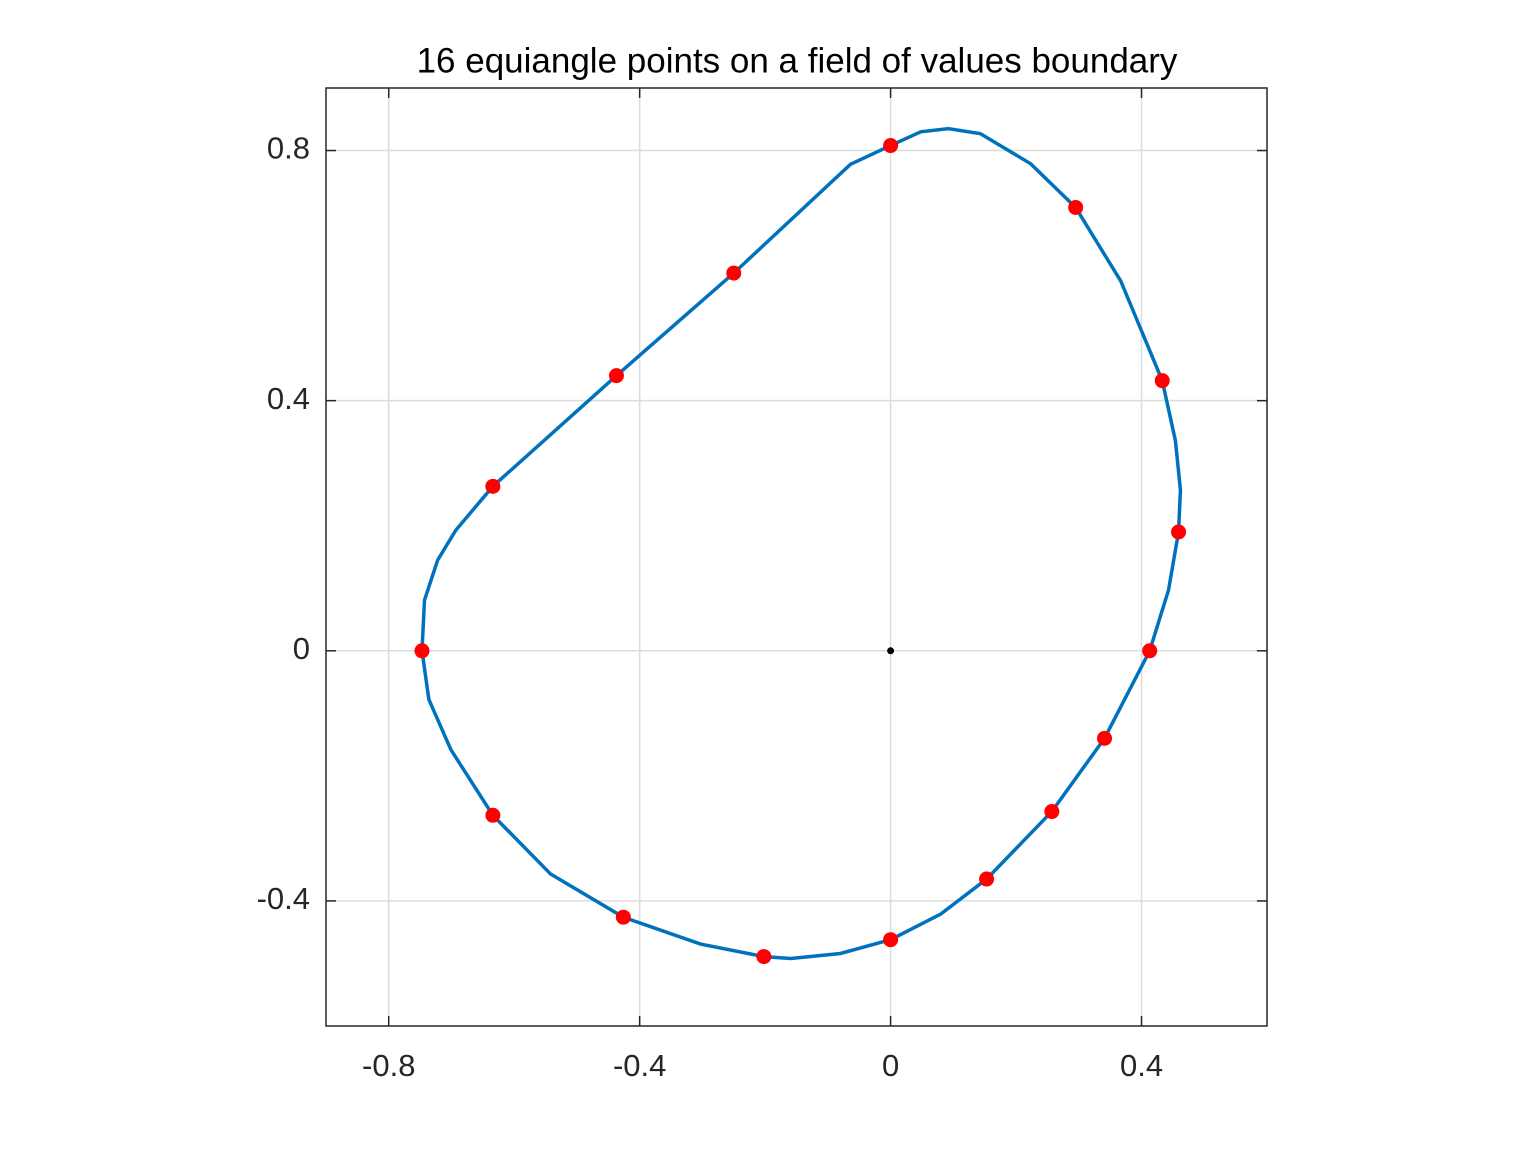 The image size is (1540, 1155). I want to click on center-point, so click(891, 651).